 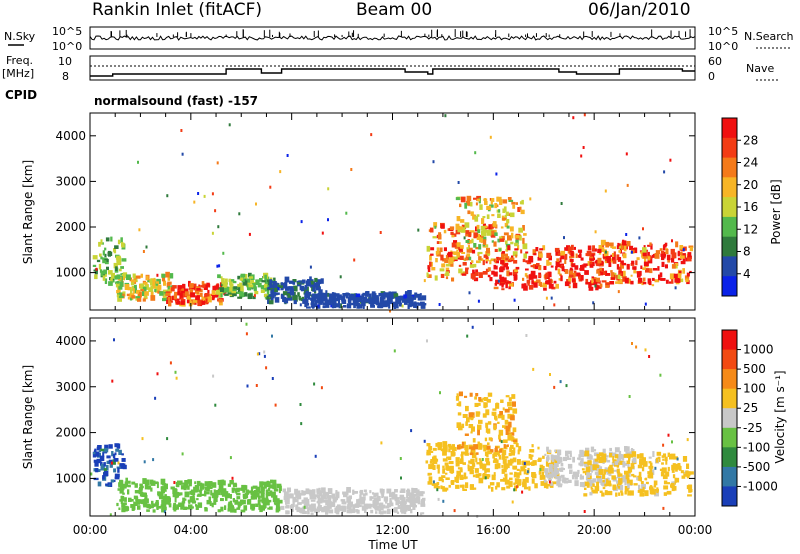 What do you see at coordinates (760, 486) in the screenshot?
I see `colorbar-tick-label: -1000` at bounding box center [760, 486].